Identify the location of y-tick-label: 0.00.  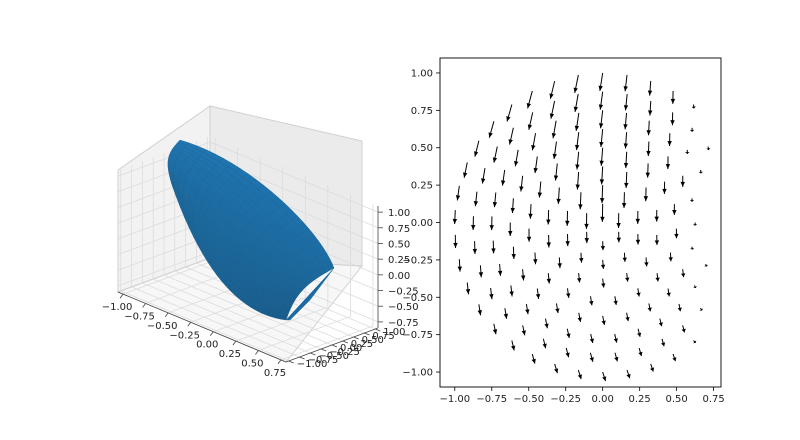
(351, 348).